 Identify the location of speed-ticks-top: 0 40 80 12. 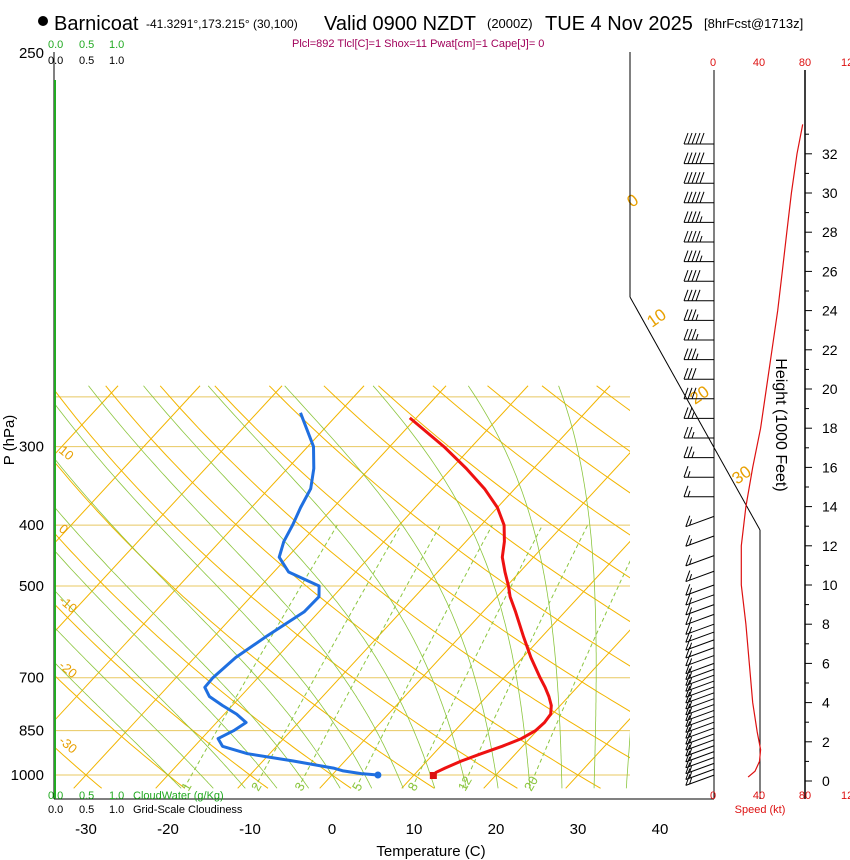
(780, 63).